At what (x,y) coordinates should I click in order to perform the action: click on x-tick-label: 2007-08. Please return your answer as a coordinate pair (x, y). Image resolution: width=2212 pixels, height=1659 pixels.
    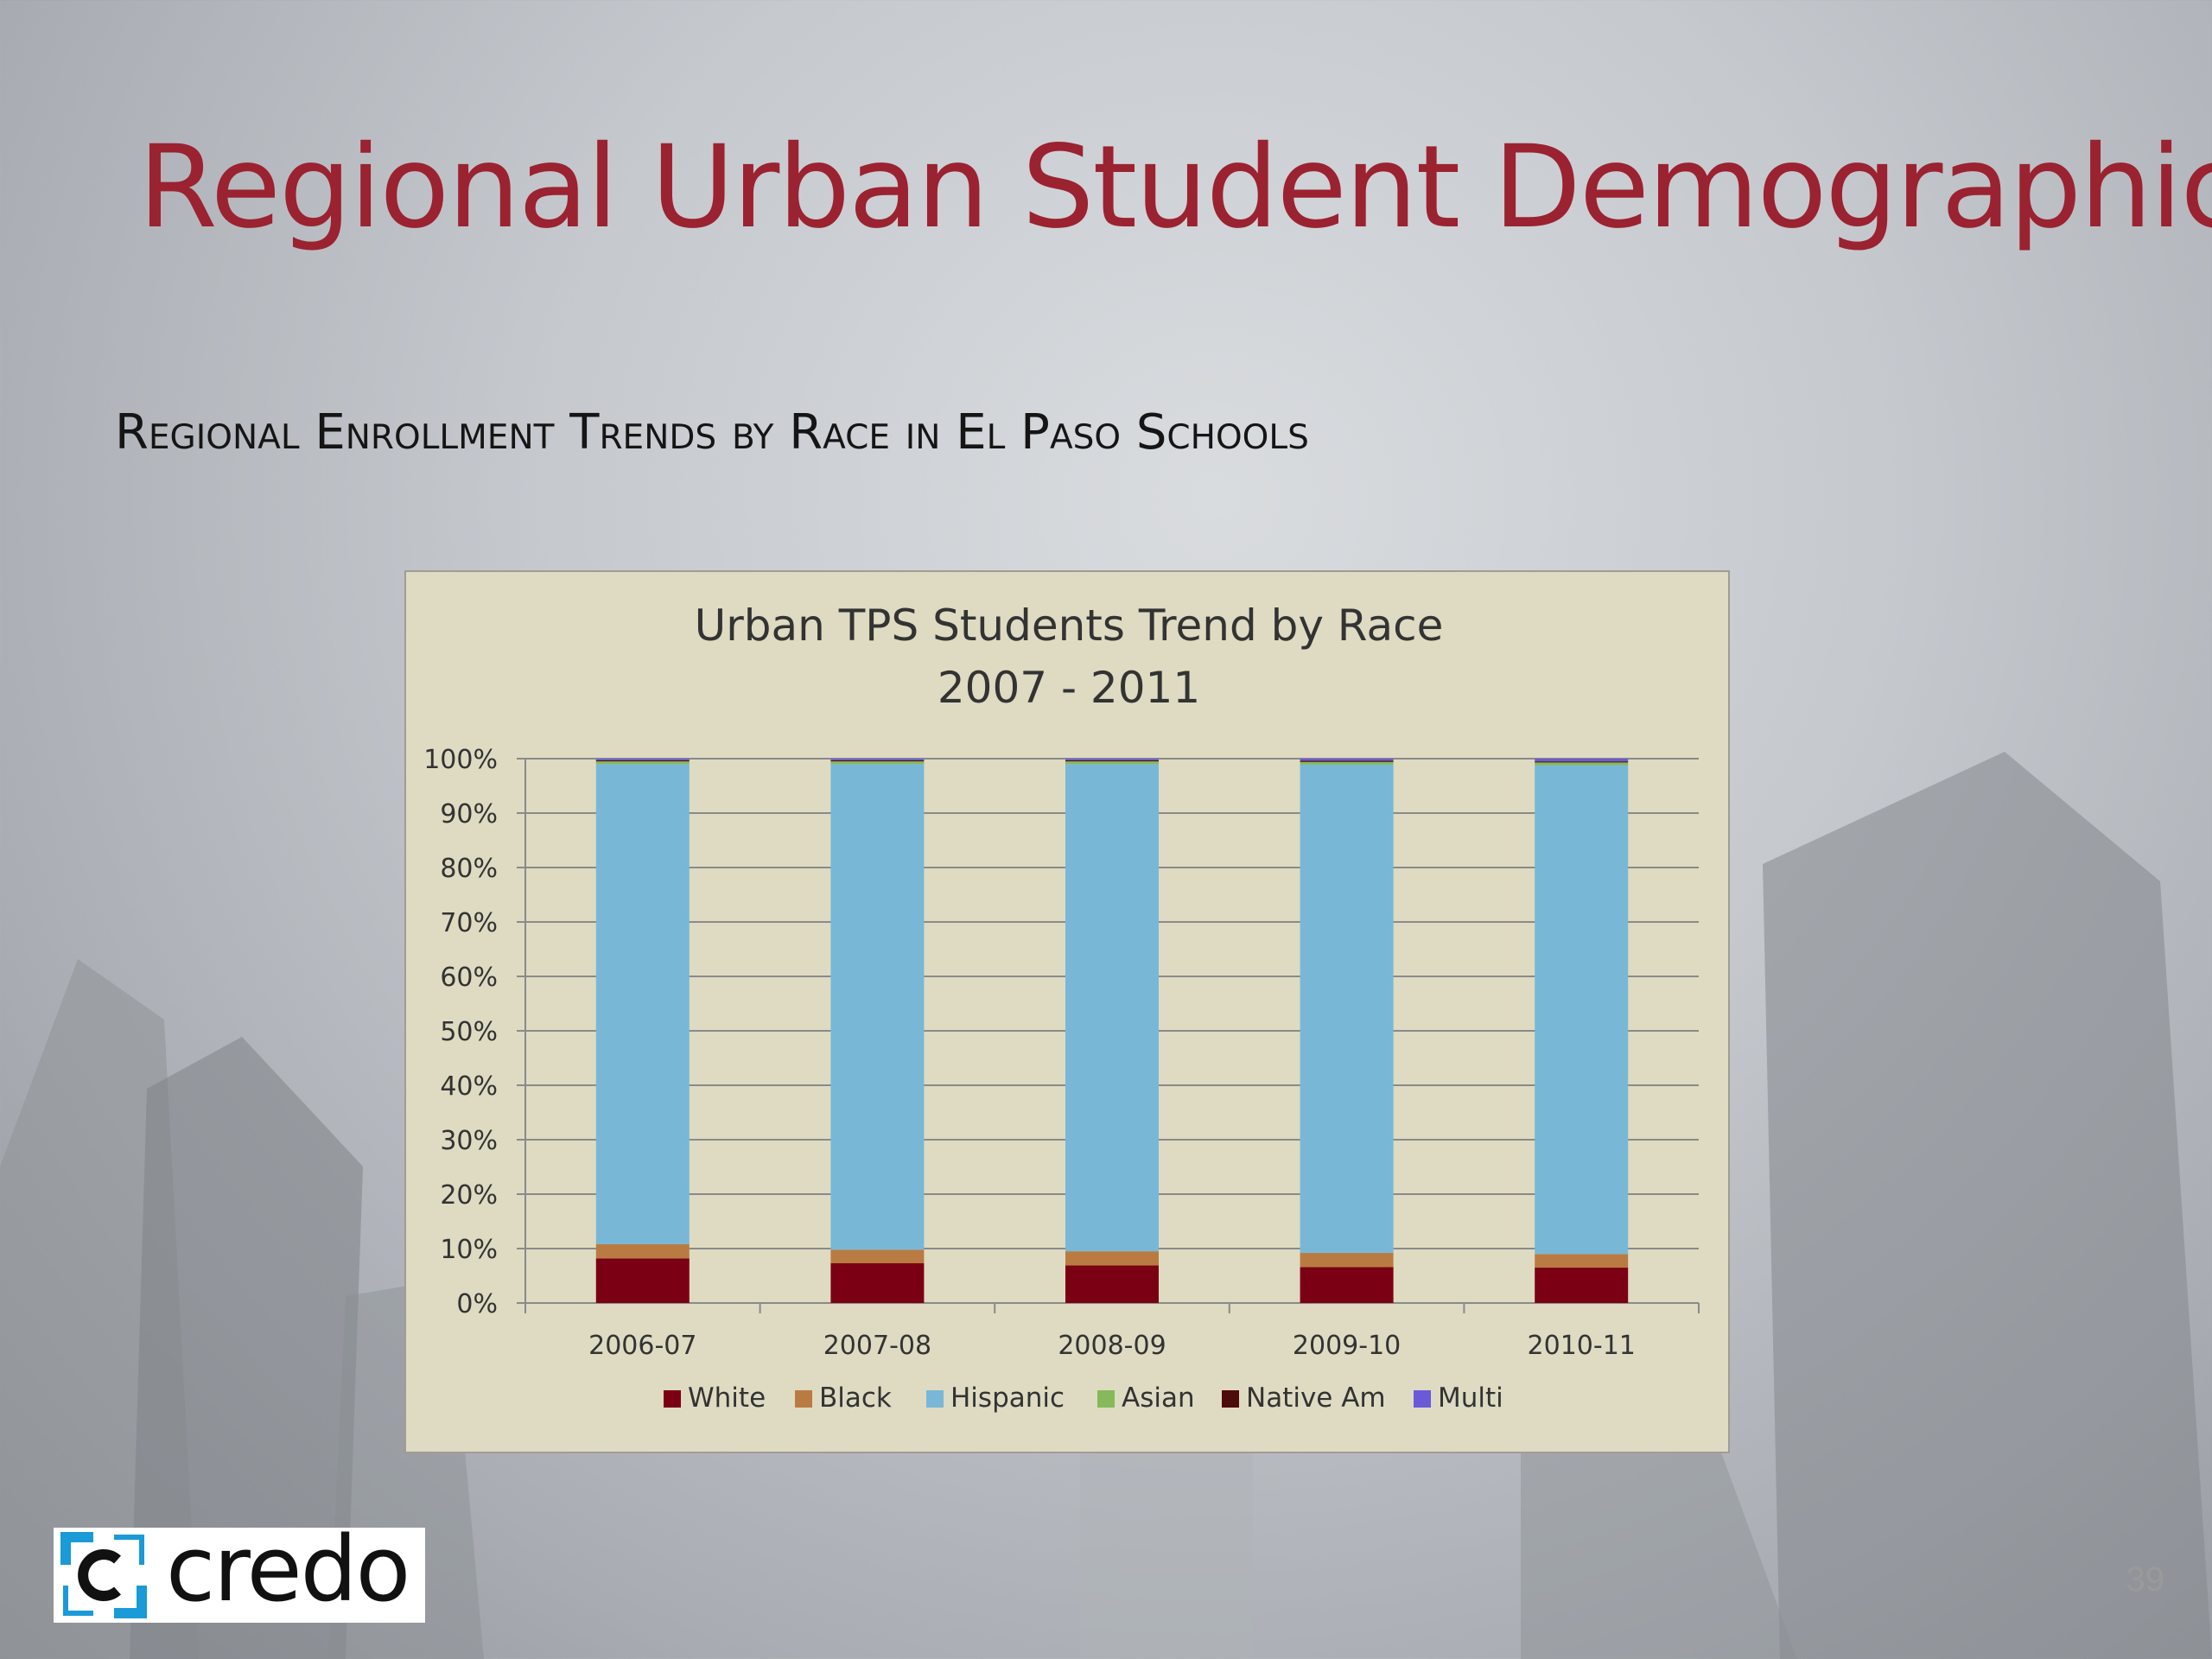
    Looking at the image, I should click on (877, 1346).